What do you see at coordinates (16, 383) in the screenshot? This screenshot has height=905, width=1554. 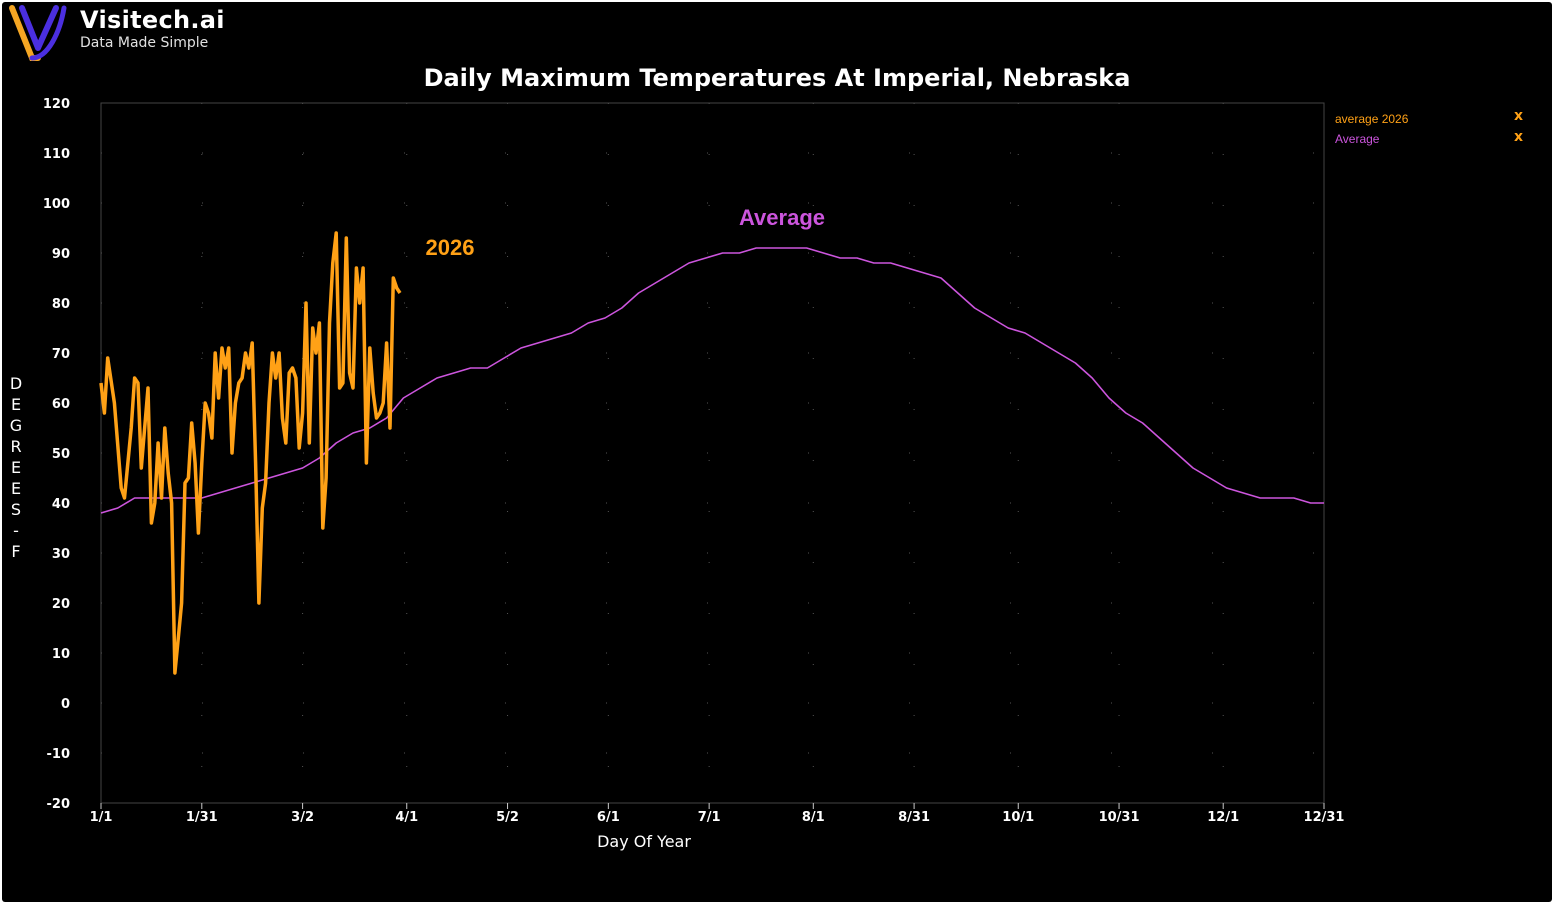 I see `y-axis-label-letter: D` at bounding box center [16, 383].